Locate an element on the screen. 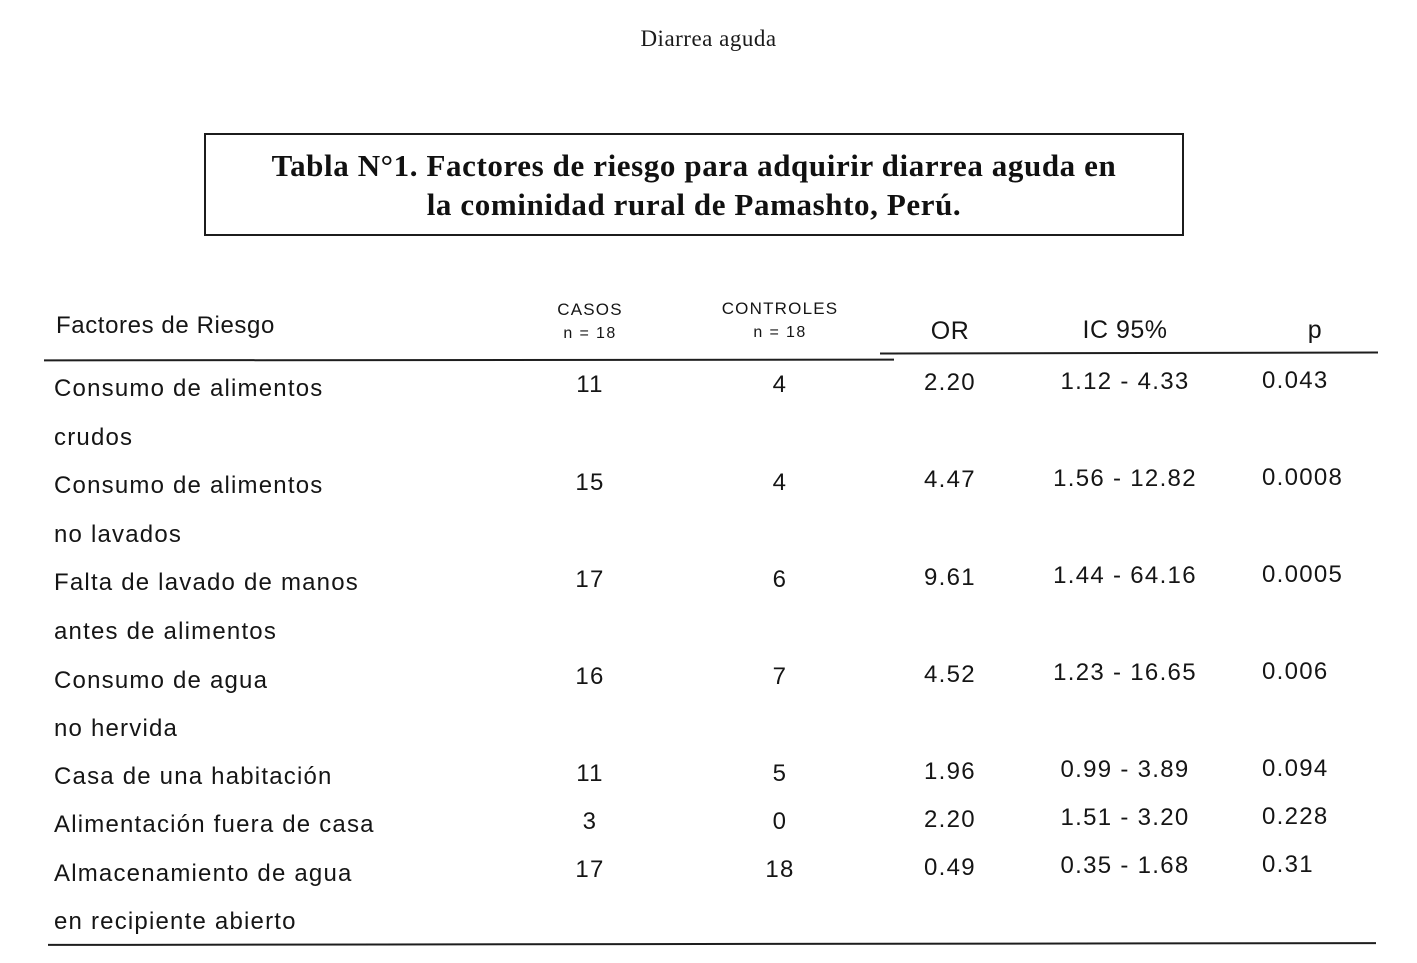 This screenshot has height=963, width=1417. row-or: 9.61 is located at coordinates (950, 577).